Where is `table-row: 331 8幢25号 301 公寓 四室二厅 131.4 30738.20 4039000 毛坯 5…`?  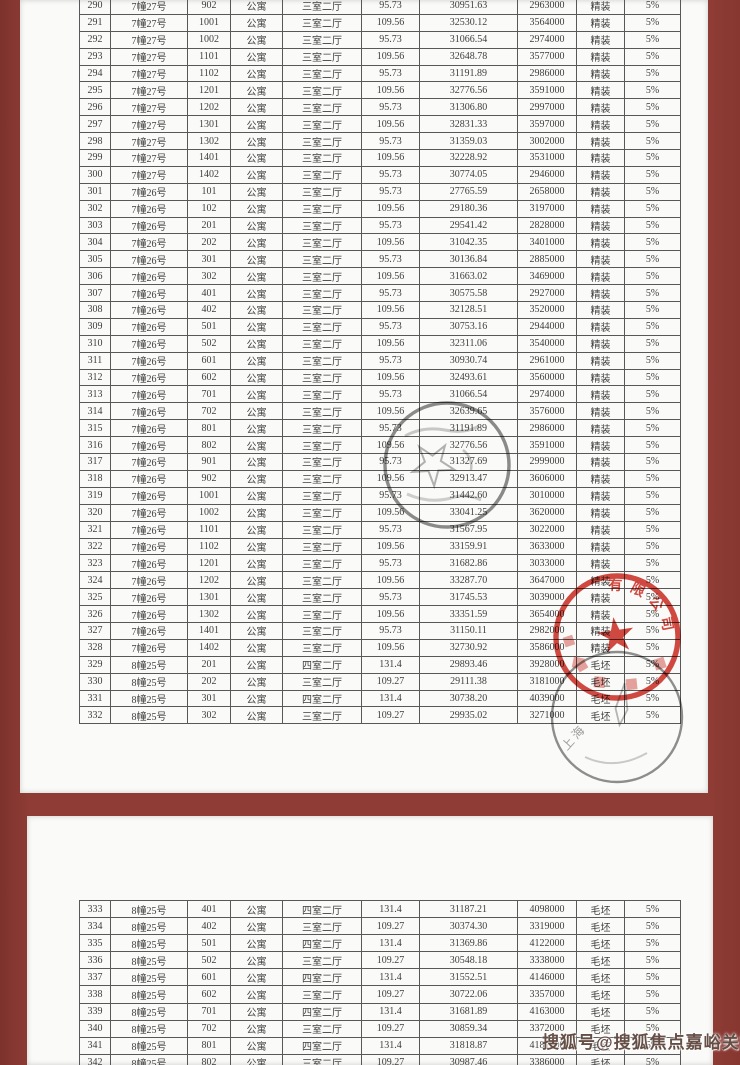 table-row: 331 8幢25号 301 公寓 四室二厅 131.4 30738.20 4039000 毛坯 5… is located at coordinates (380, 698).